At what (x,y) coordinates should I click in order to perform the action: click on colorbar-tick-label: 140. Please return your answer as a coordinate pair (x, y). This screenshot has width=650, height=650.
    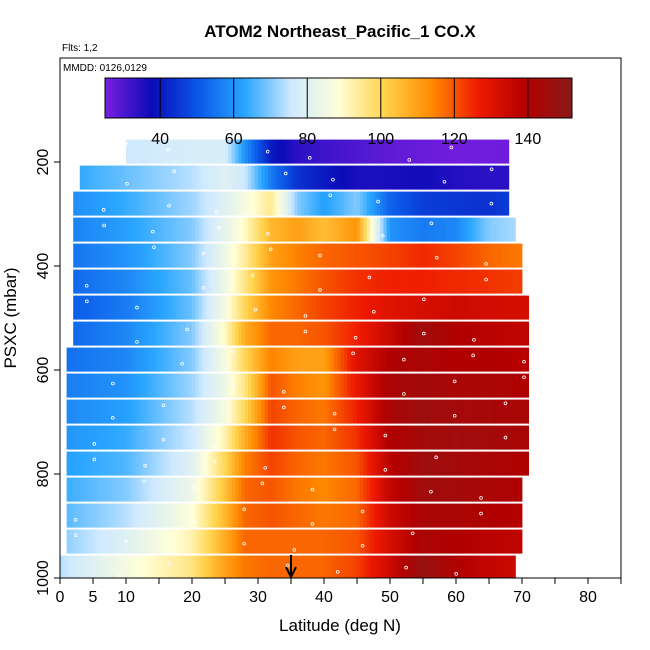
    Looking at the image, I should click on (528, 139).